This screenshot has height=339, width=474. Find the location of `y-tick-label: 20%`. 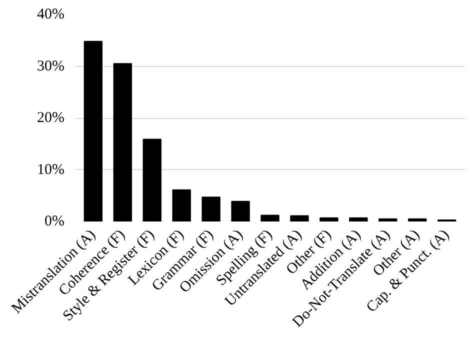

y-tick-label: 20% is located at coordinates (51, 118).